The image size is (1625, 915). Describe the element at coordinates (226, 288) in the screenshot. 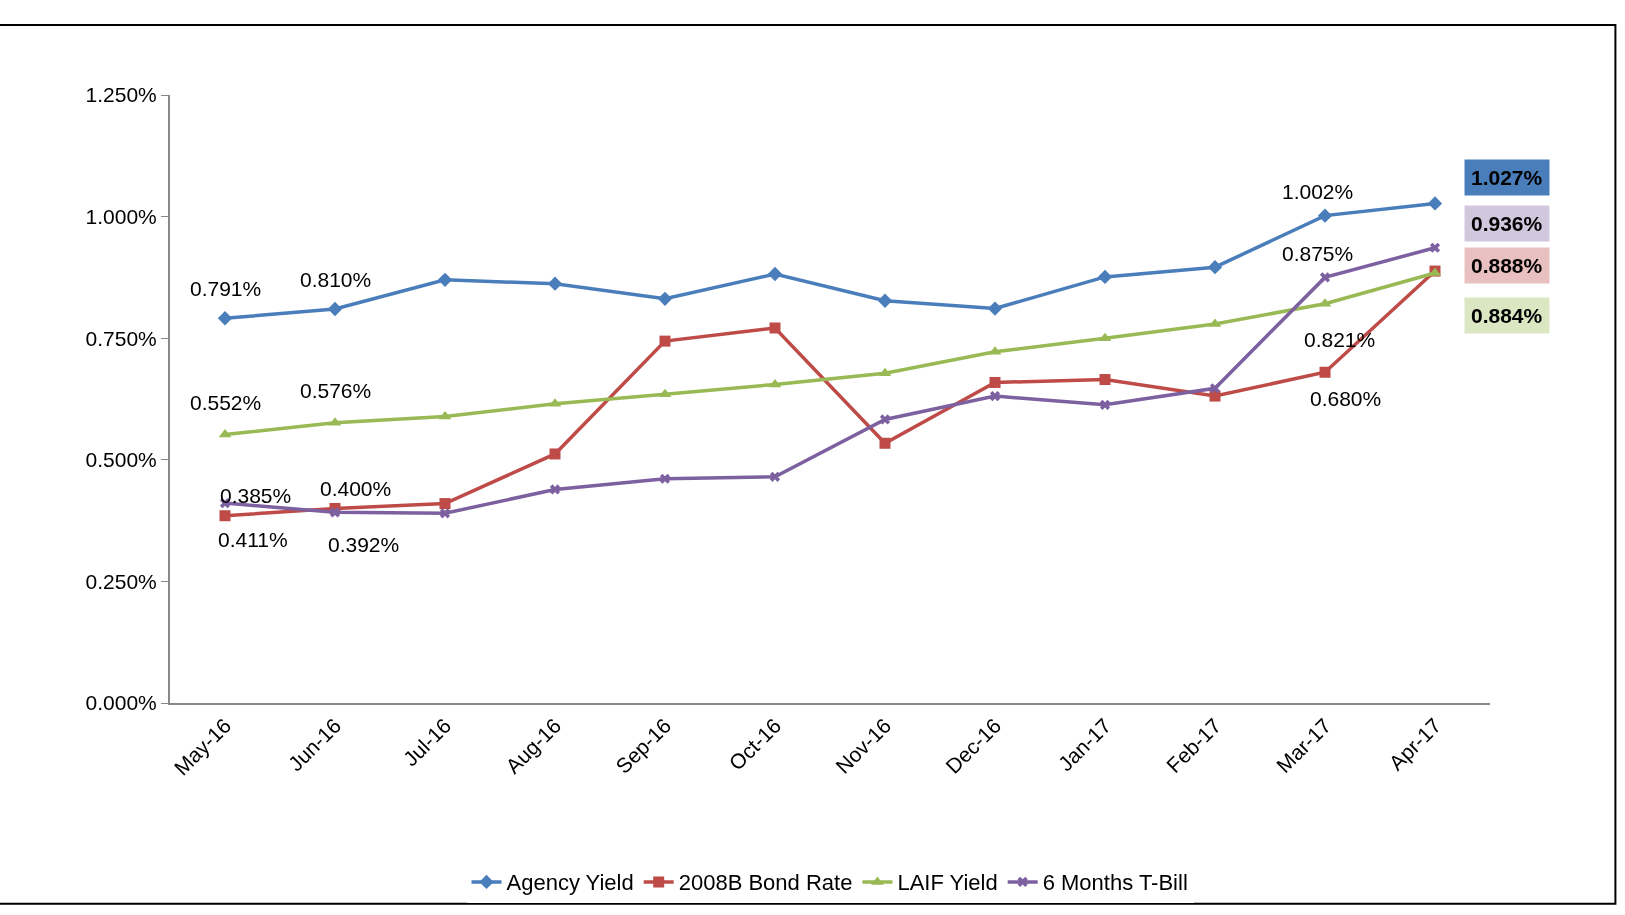

I see `data-label: 0.791%` at that location.